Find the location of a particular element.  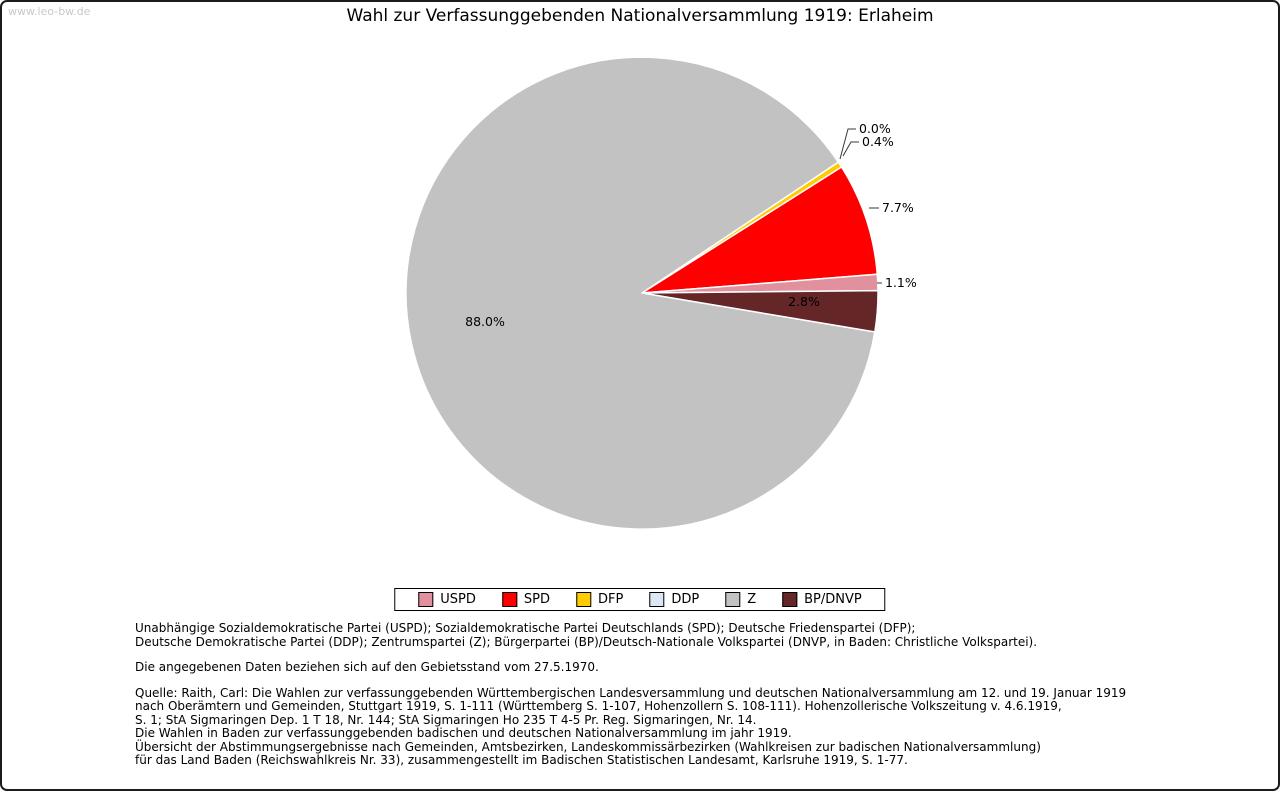

legend-item-bp-dnvp: BP/DNVP is located at coordinates (822, 599).